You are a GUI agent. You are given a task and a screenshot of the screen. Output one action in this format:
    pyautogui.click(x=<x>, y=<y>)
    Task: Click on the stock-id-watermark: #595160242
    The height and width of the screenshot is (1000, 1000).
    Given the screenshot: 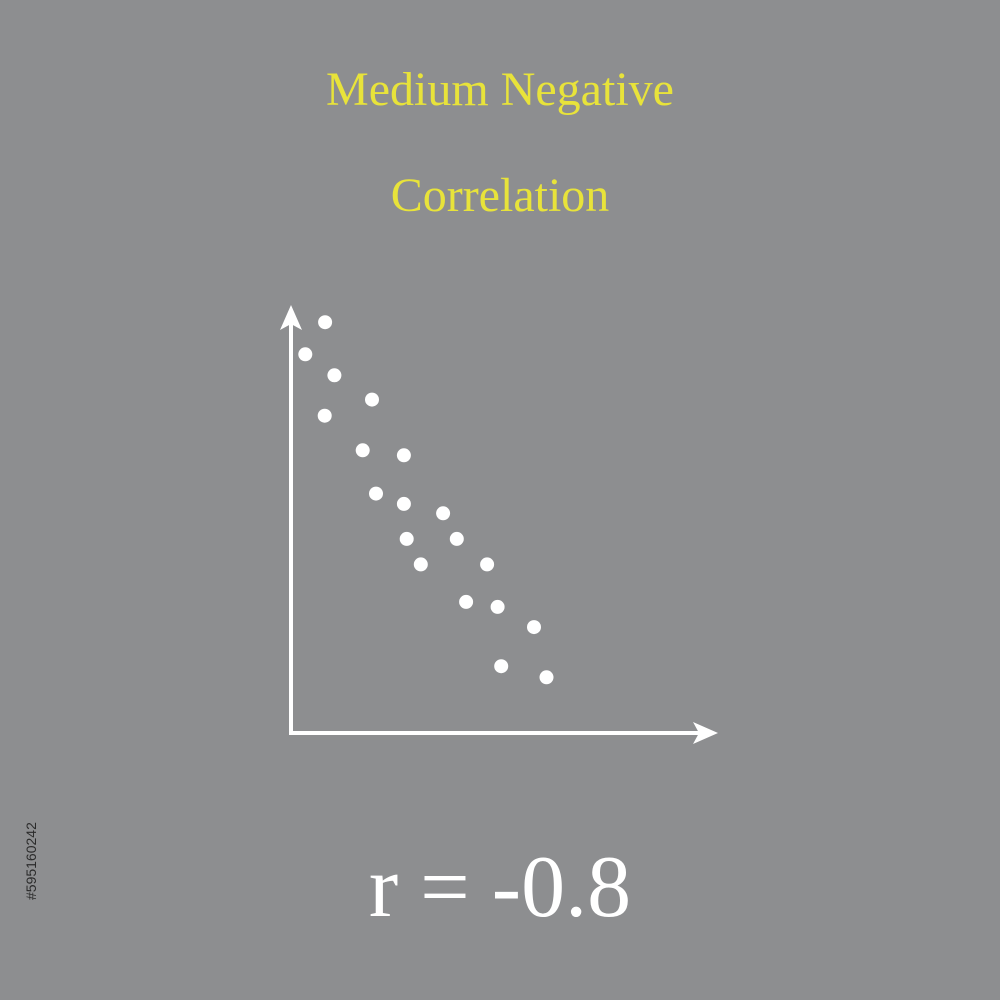 What is the action you would take?
    pyautogui.click(x=33, y=834)
    